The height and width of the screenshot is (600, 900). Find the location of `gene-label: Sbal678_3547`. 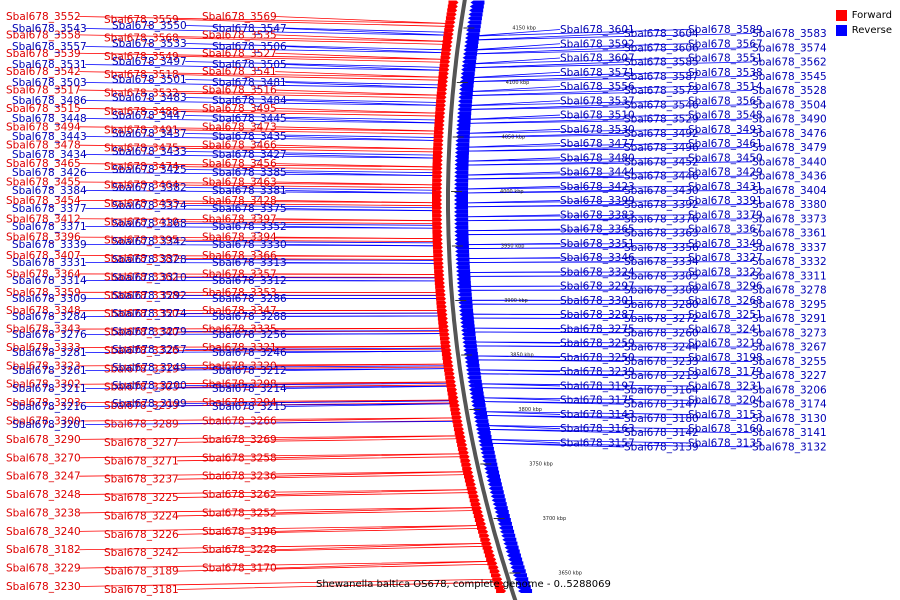

gene-label: Sbal678_3547 is located at coordinates (249, 29).